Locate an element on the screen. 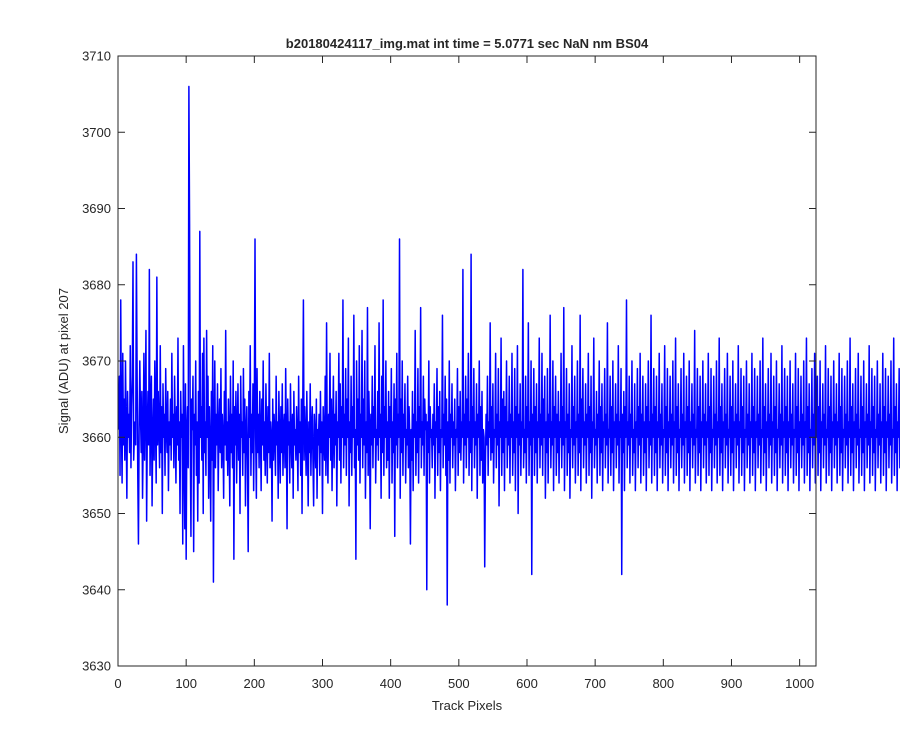  y-tick-label-3630: 3630 is located at coordinates (96, 666).